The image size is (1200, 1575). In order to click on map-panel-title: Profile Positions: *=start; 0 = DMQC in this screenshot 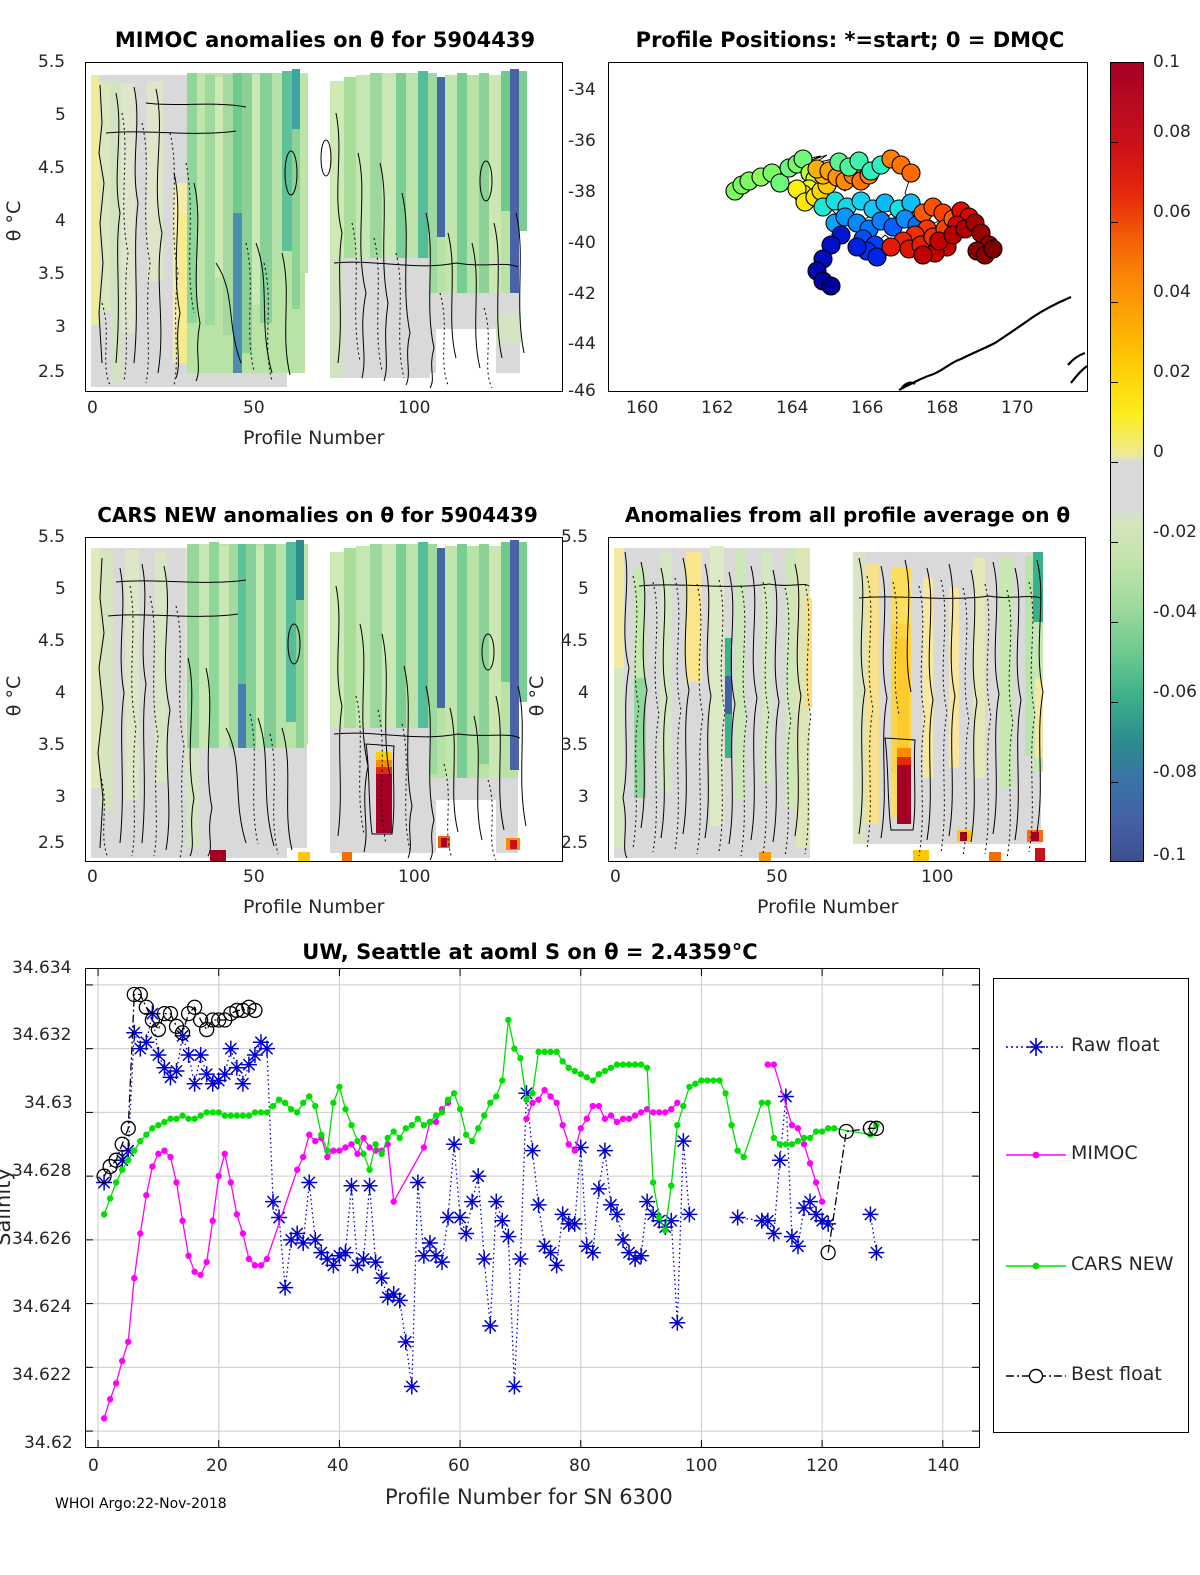, I will do `click(850, 40)`.